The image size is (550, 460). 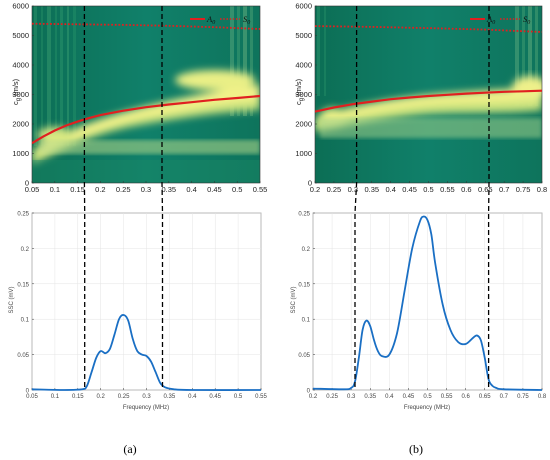 I want to click on legend-a-A0-label: A0, so click(x=210, y=20).